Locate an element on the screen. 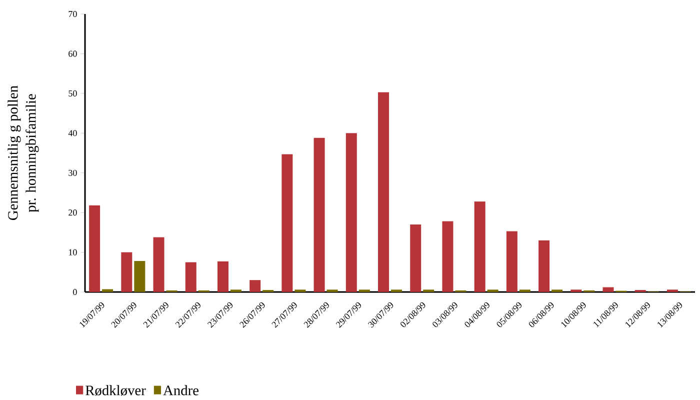  y-axis-title: Gennemsnitlig g pollen pr. honningbifamilie is located at coordinates (23, 153).